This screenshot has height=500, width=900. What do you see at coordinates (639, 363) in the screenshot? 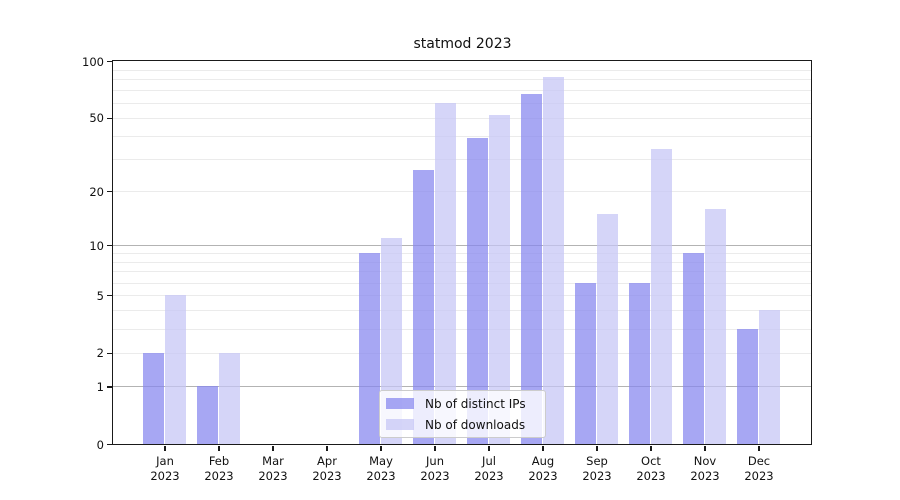
I see `bar-distinct-ips-oct` at bounding box center [639, 363].